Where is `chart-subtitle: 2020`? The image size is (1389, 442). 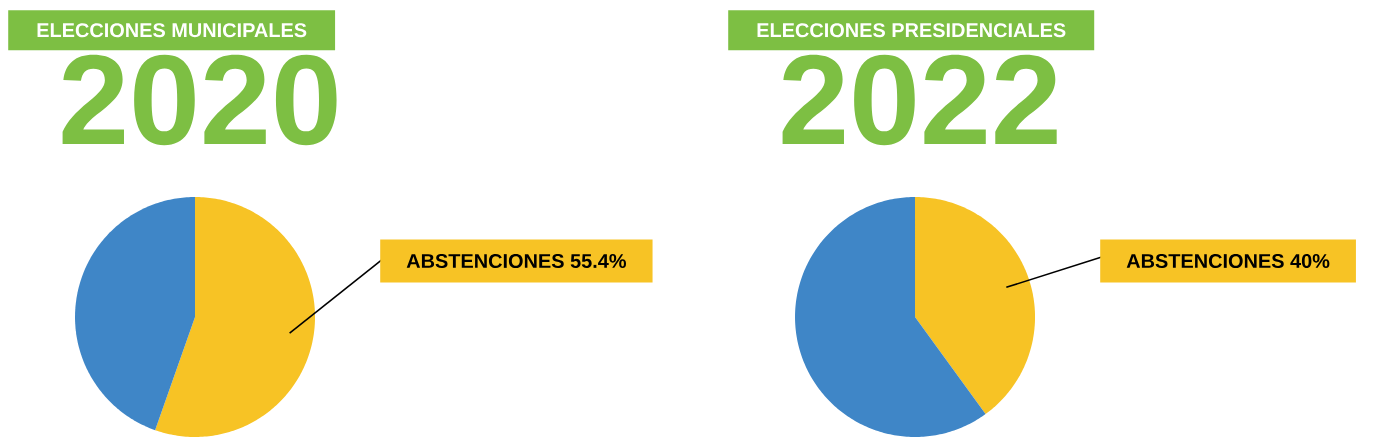
chart-subtitle: 2020 is located at coordinates (199, 100).